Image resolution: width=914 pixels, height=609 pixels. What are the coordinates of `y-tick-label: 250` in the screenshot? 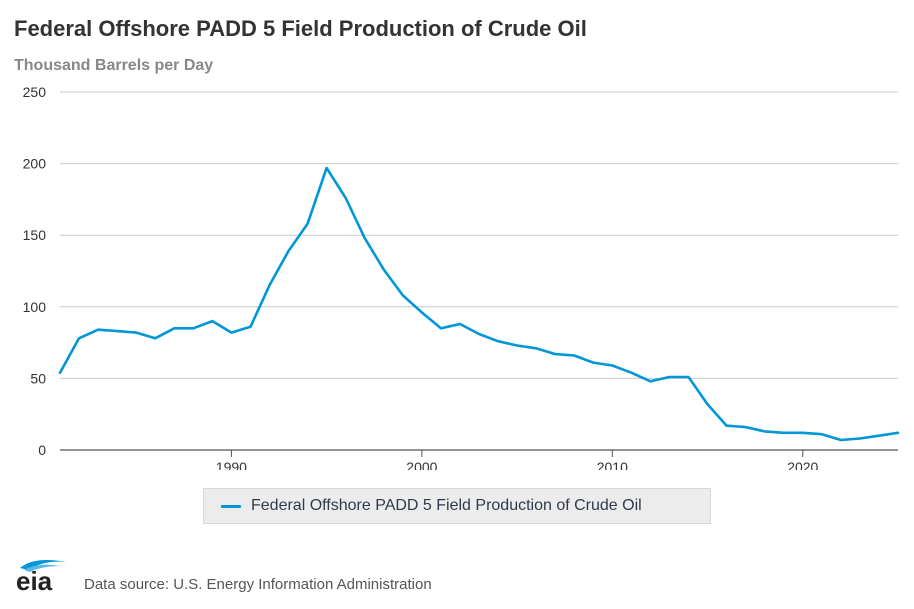 It's located at (35, 92).